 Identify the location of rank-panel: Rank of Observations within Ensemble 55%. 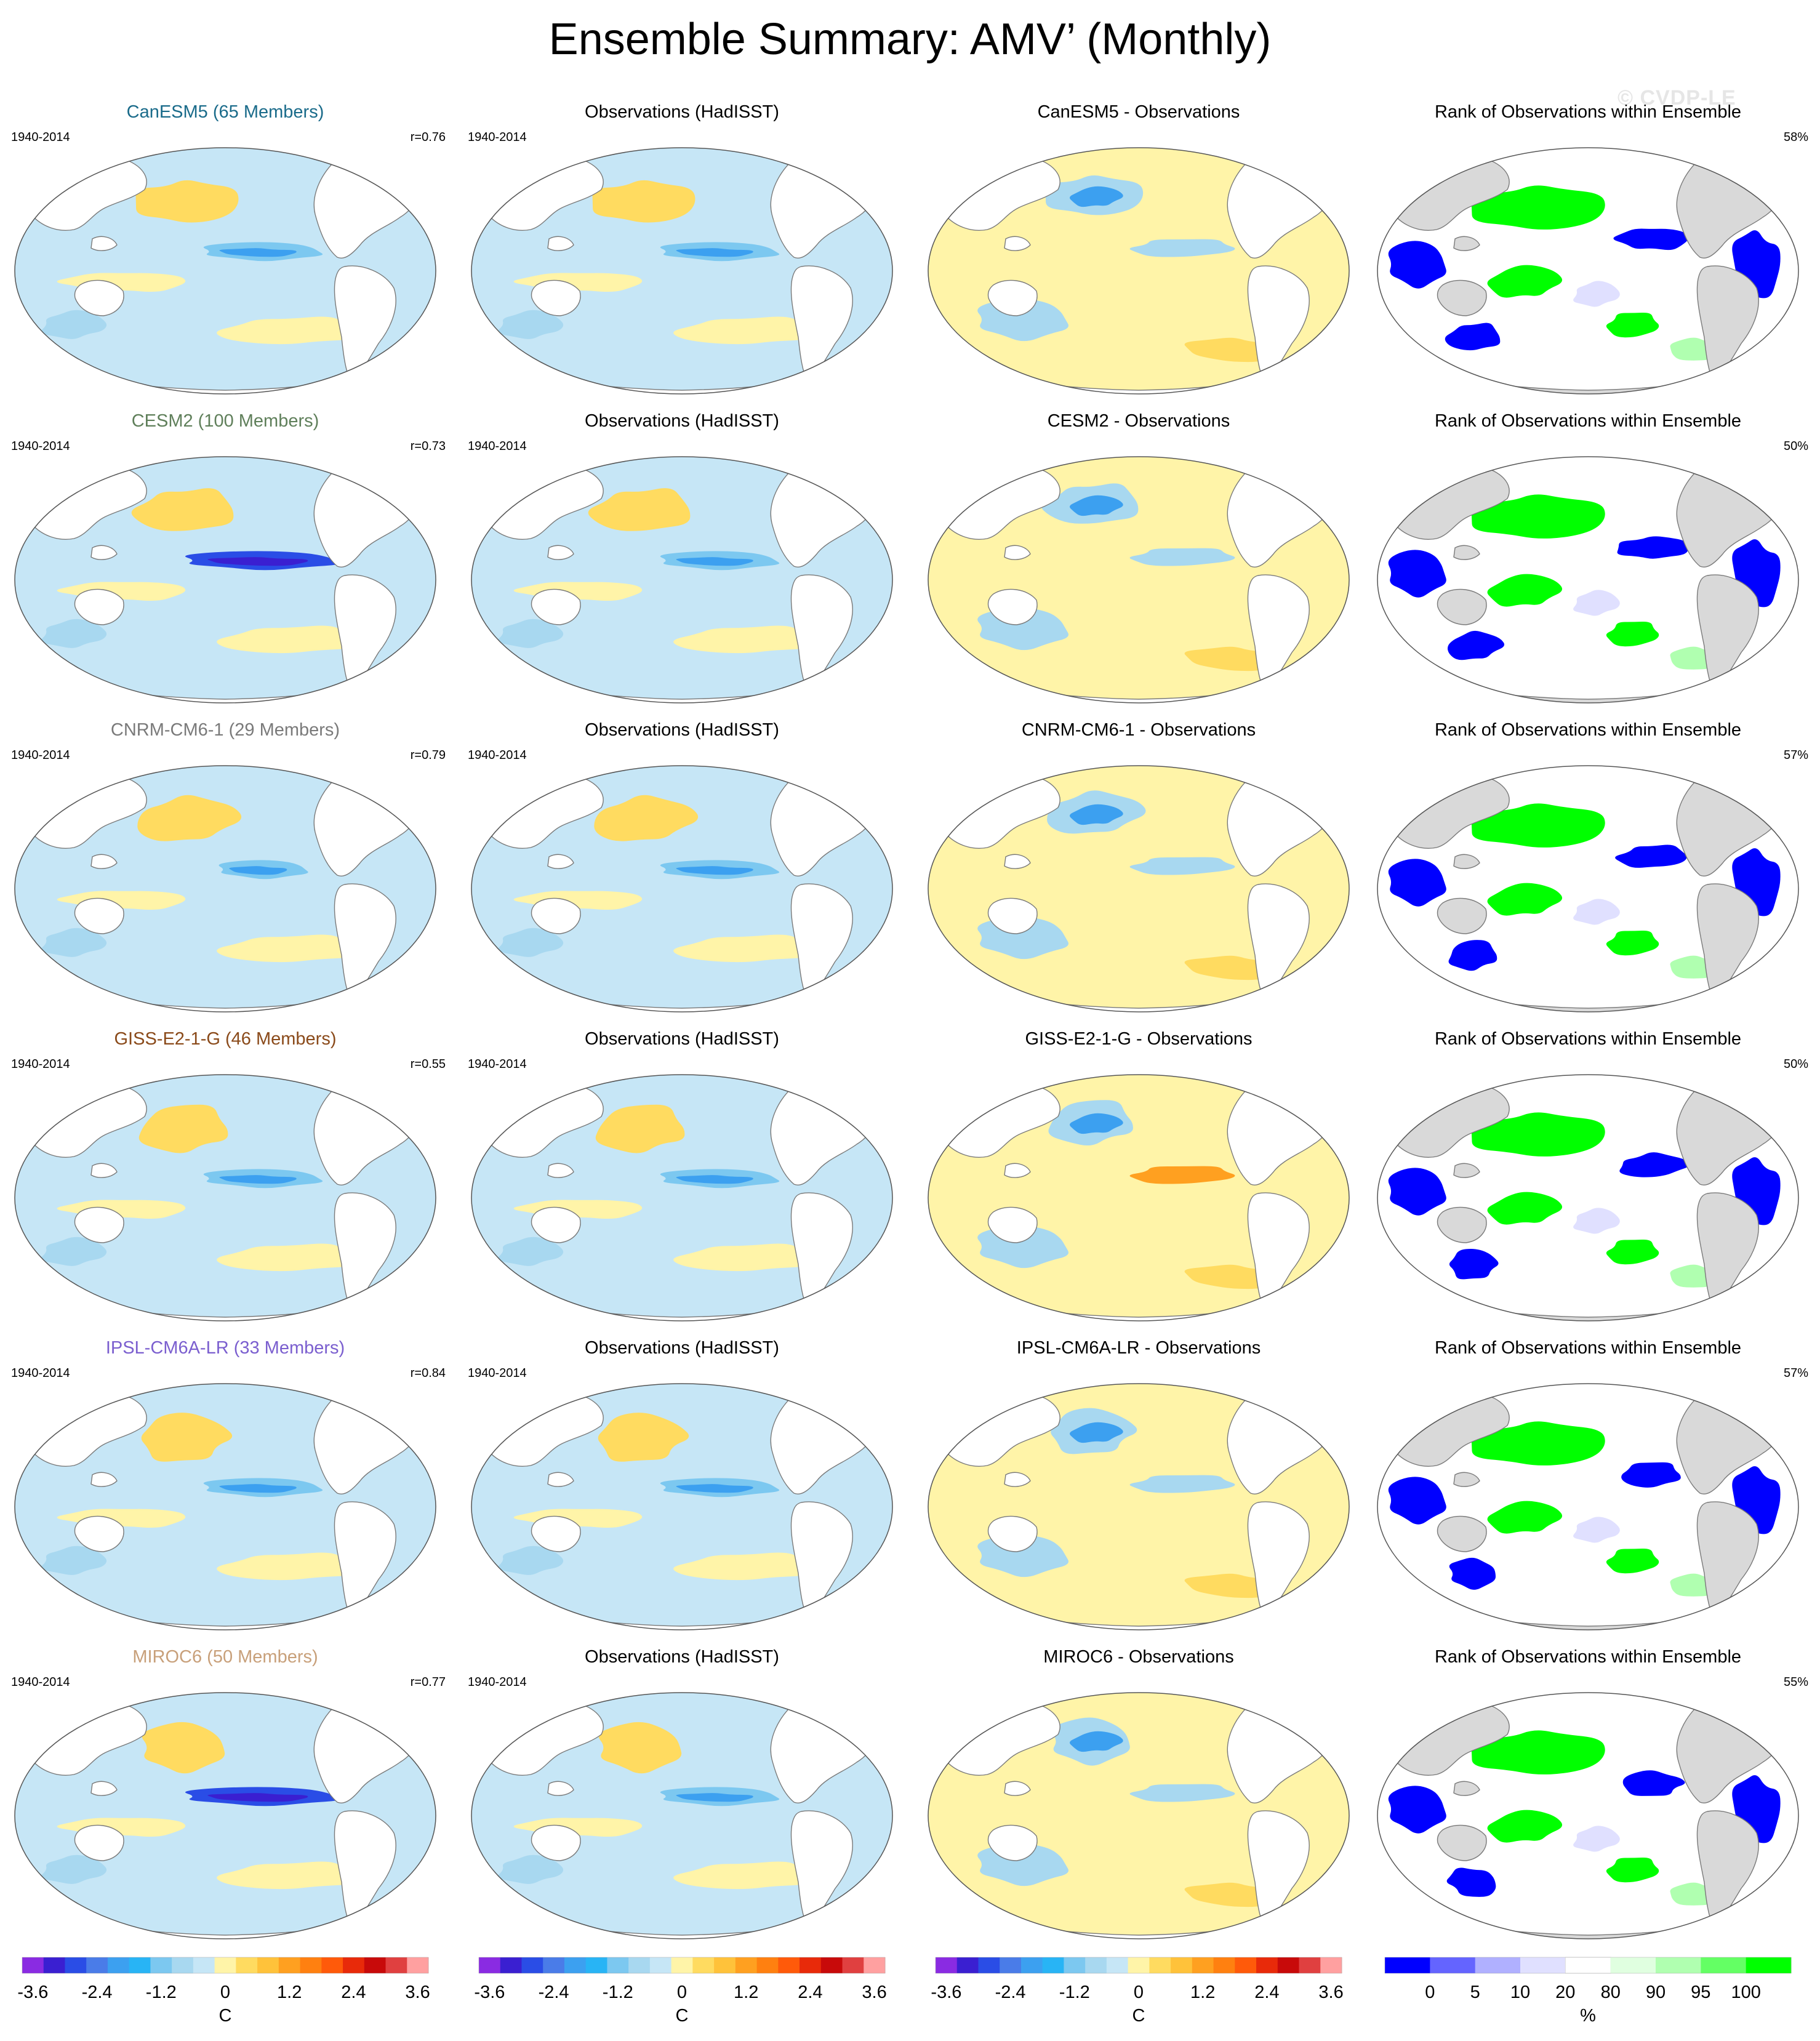
(1588, 1796).